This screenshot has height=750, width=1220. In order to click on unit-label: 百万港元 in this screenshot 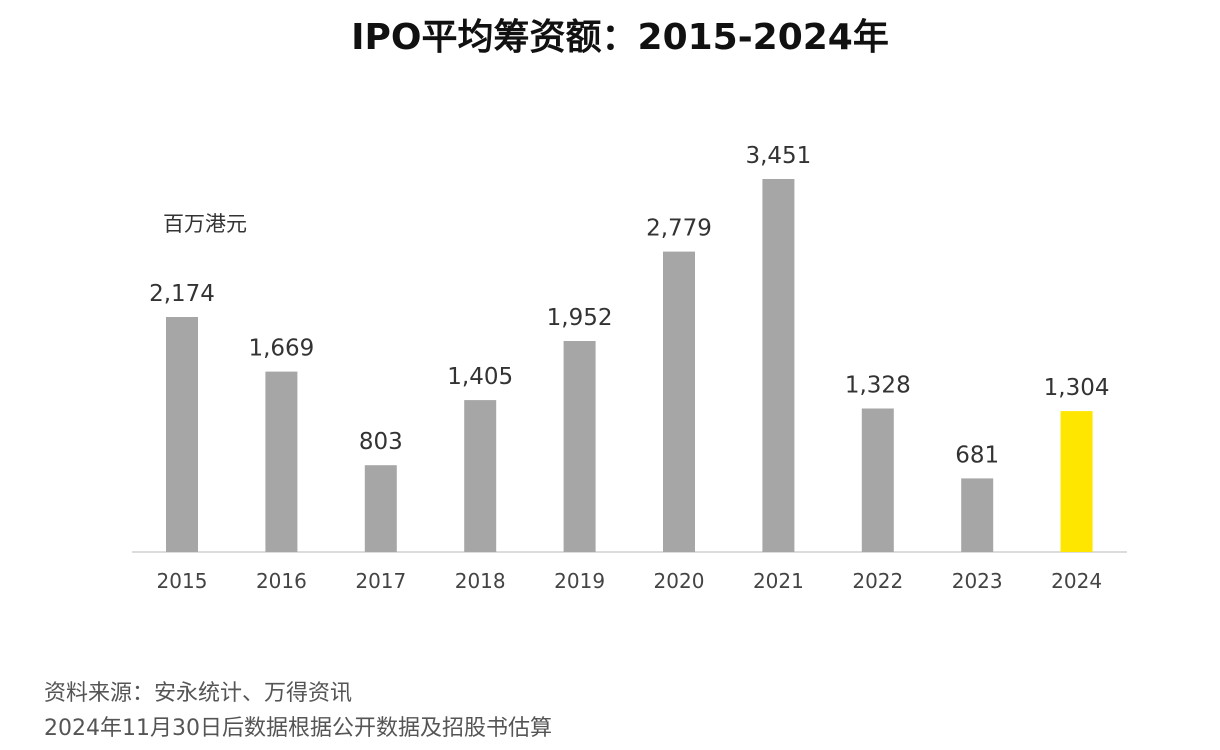, I will do `click(205, 224)`.